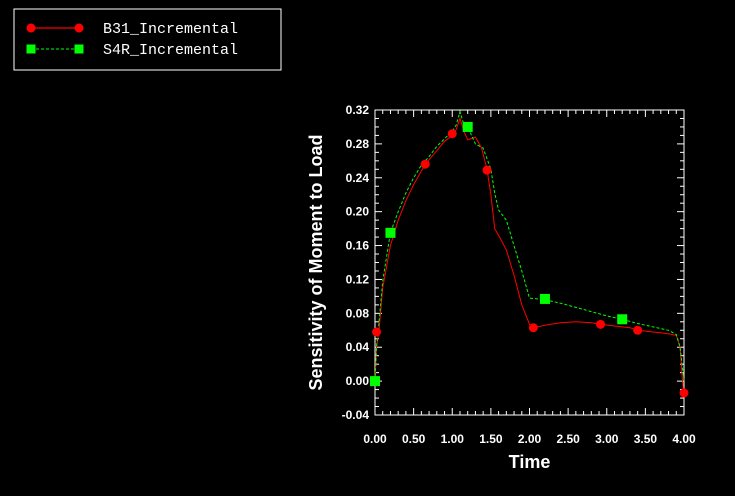 The width and height of the screenshot is (735, 496). Describe the element at coordinates (375, 439) in the screenshot. I see `x-tick-label: 0.00` at that location.